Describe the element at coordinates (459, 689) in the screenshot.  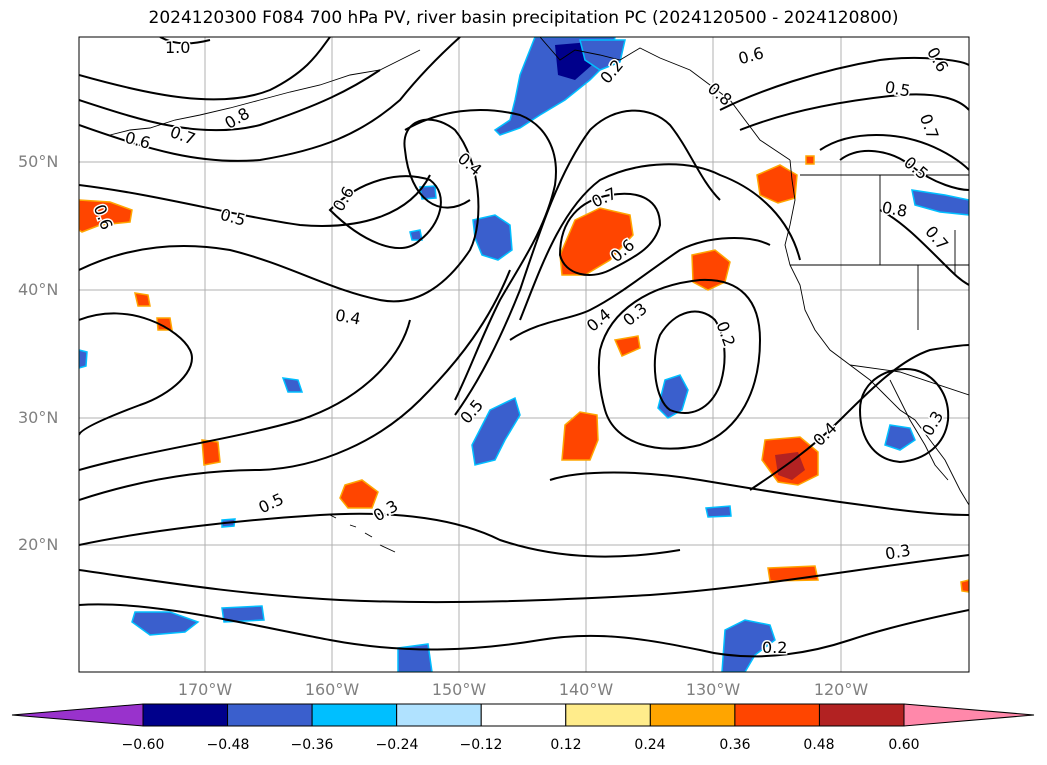
I see `lon-label: 150°W` at that location.